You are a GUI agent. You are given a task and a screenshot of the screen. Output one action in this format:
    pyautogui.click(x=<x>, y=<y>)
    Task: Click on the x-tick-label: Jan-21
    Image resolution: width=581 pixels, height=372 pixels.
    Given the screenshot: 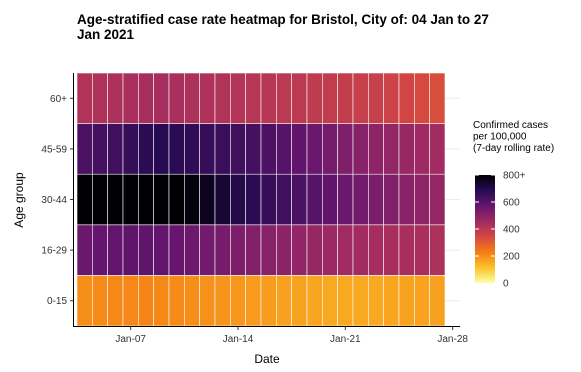 What is the action you would take?
    pyautogui.click(x=345, y=339)
    